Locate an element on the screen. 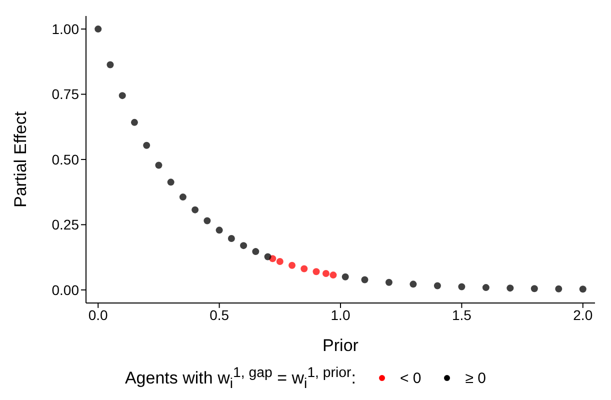 The height and width of the screenshot is (400, 611). y-tick-label: 0.75 is located at coordinates (66, 94).